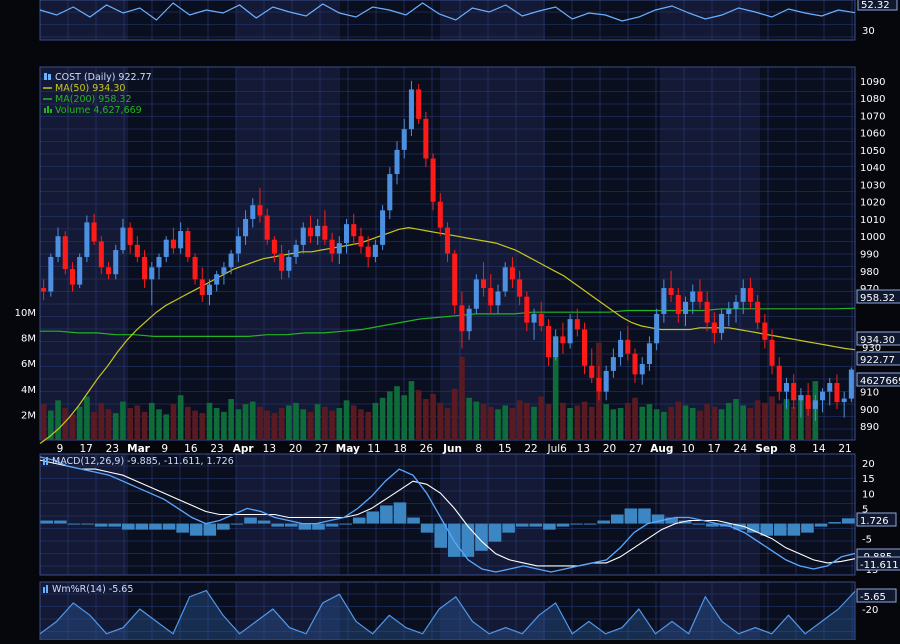 The width and height of the screenshot is (900, 644). I want to click on x-axis-label-21: 20, so click(609, 449).